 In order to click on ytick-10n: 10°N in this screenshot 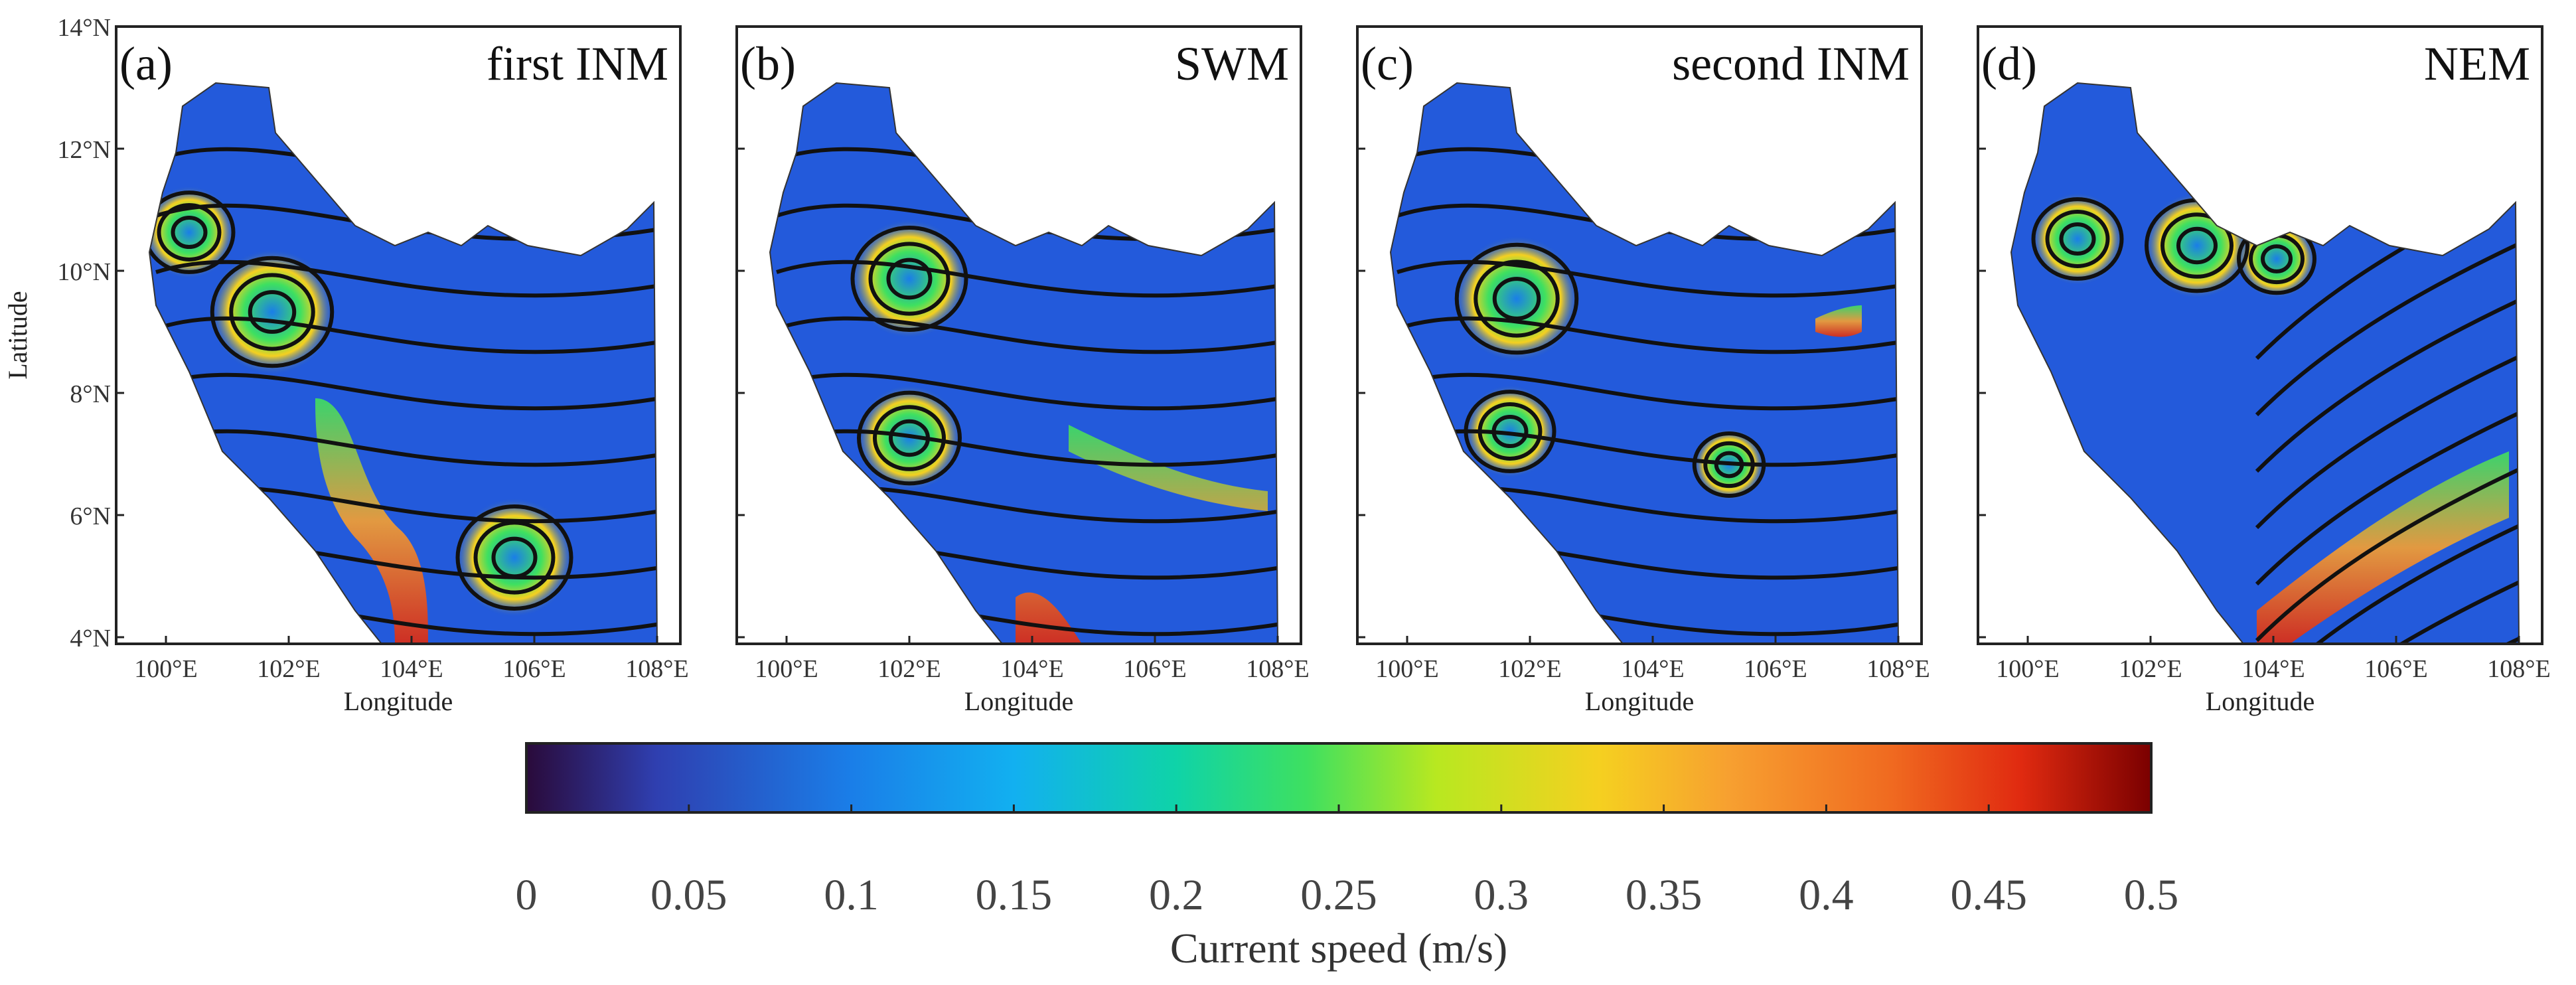, I will do `click(84, 272)`.